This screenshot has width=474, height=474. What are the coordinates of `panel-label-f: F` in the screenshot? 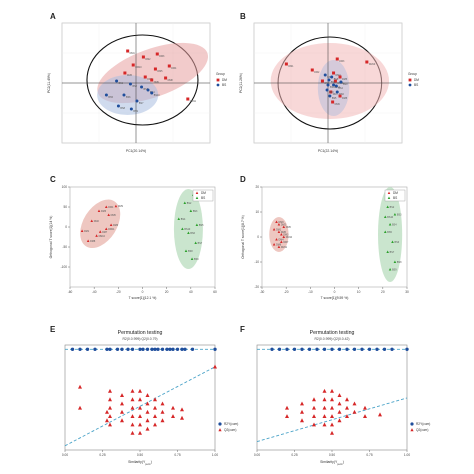 It's located at (242, 329).